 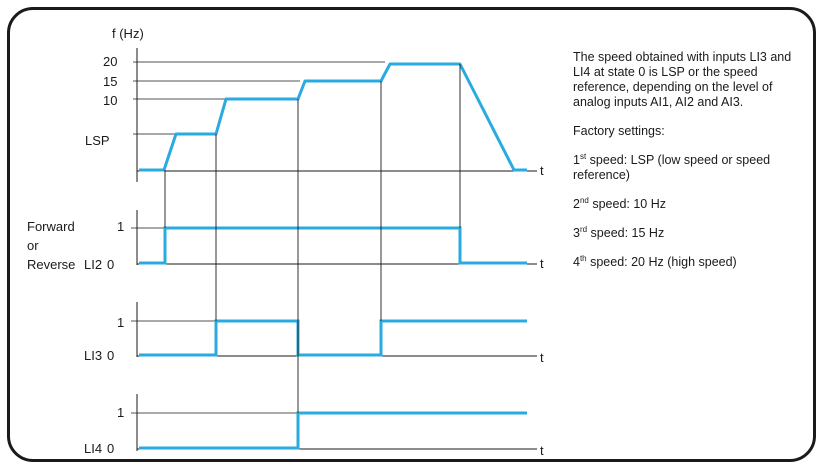 What do you see at coordinates (110, 100) in the screenshot?
I see `tick-label-10: 10` at bounding box center [110, 100].